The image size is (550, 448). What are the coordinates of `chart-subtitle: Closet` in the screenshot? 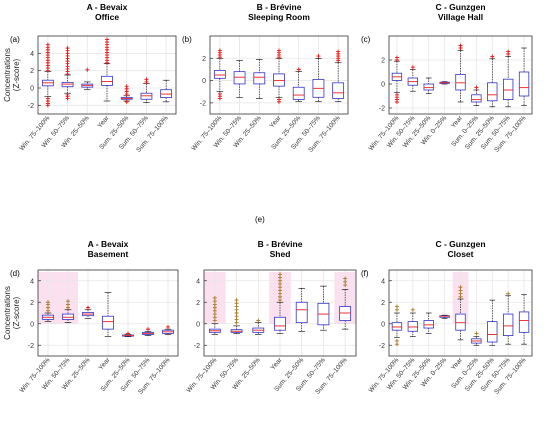 It's located at (461, 254).